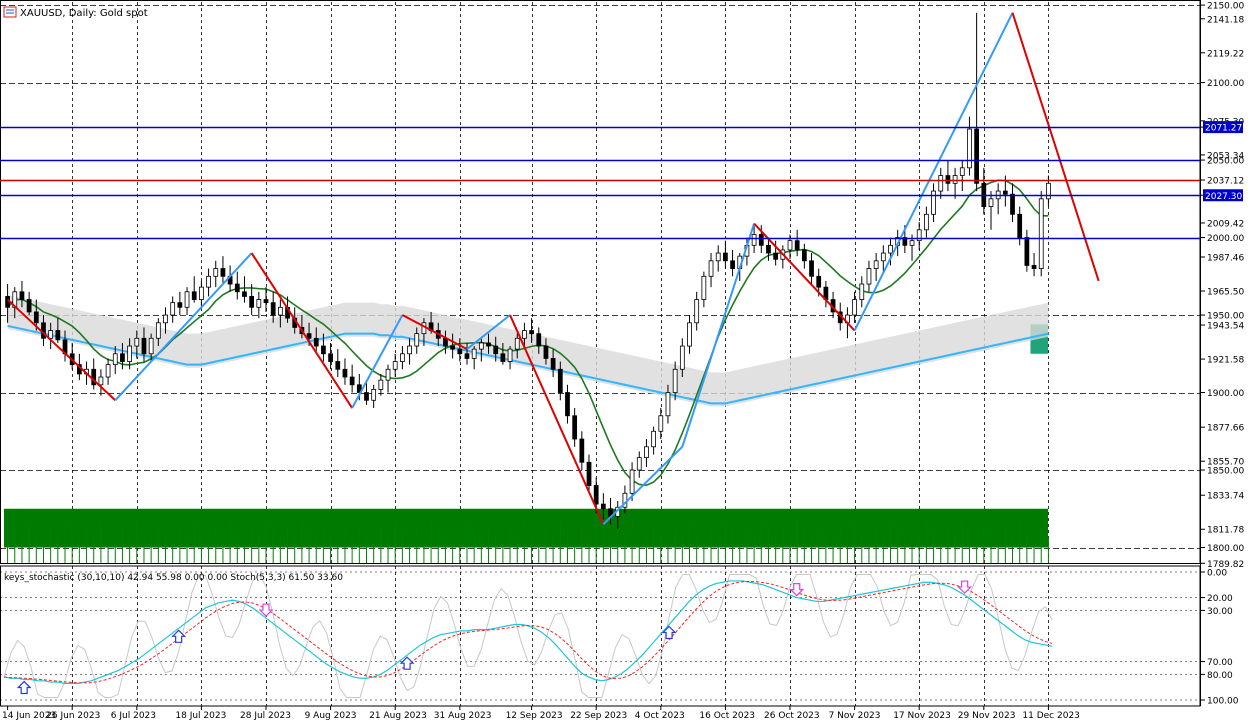 The width and height of the screenshot is (1252, 723). What do you see at coordinates (528, 364) in the screenshot?
I see `sma-slow-line` at bounding box center [528, 364].